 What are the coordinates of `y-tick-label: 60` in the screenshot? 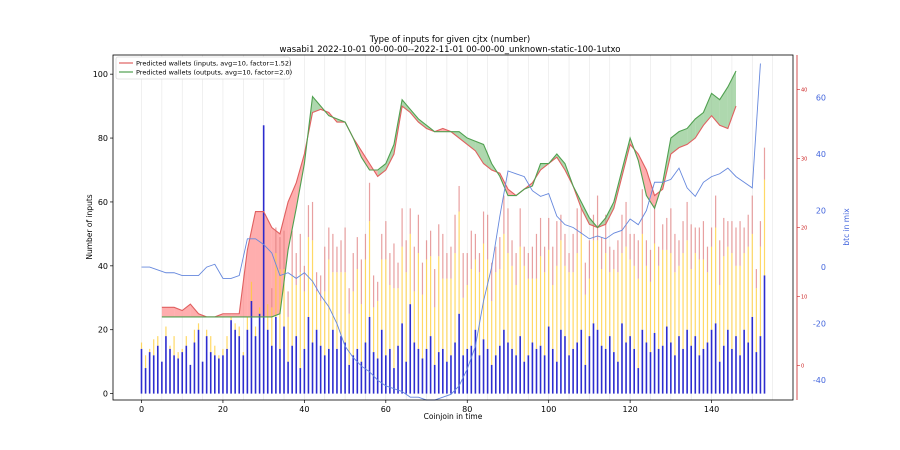 It's located at (103, 202).